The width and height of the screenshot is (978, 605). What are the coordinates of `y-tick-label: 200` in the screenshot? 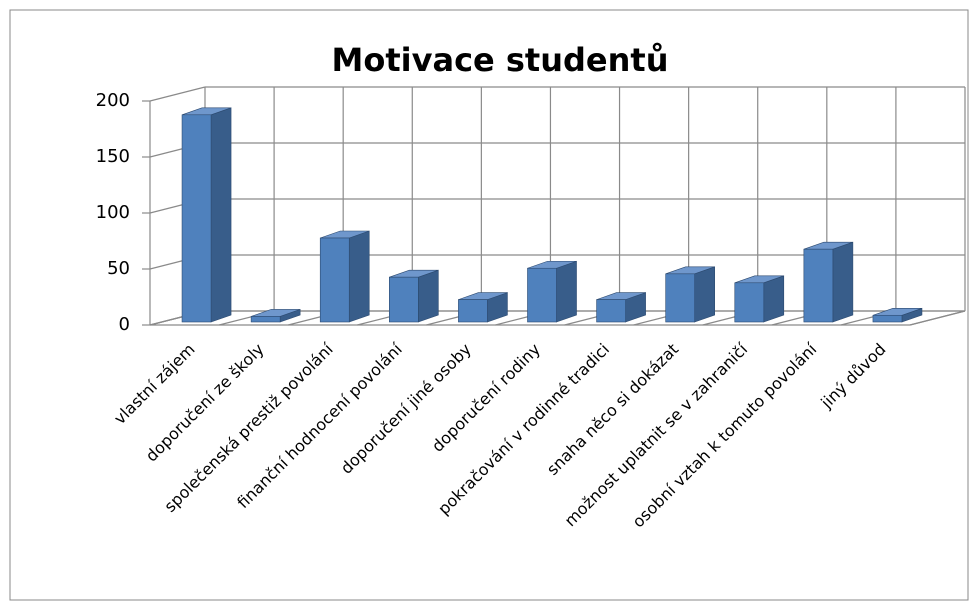 It's located at (113, 100).